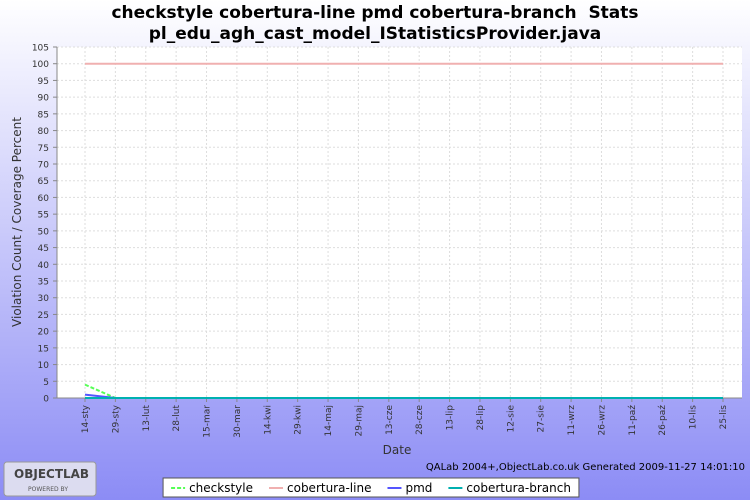 Image resolution: width=750 pixels, height=500 pixels. What do you see at coordinates (724, 417) in the screenshot?
I see `x-tick-label: 25-lis` at bounding box center [724, 417].